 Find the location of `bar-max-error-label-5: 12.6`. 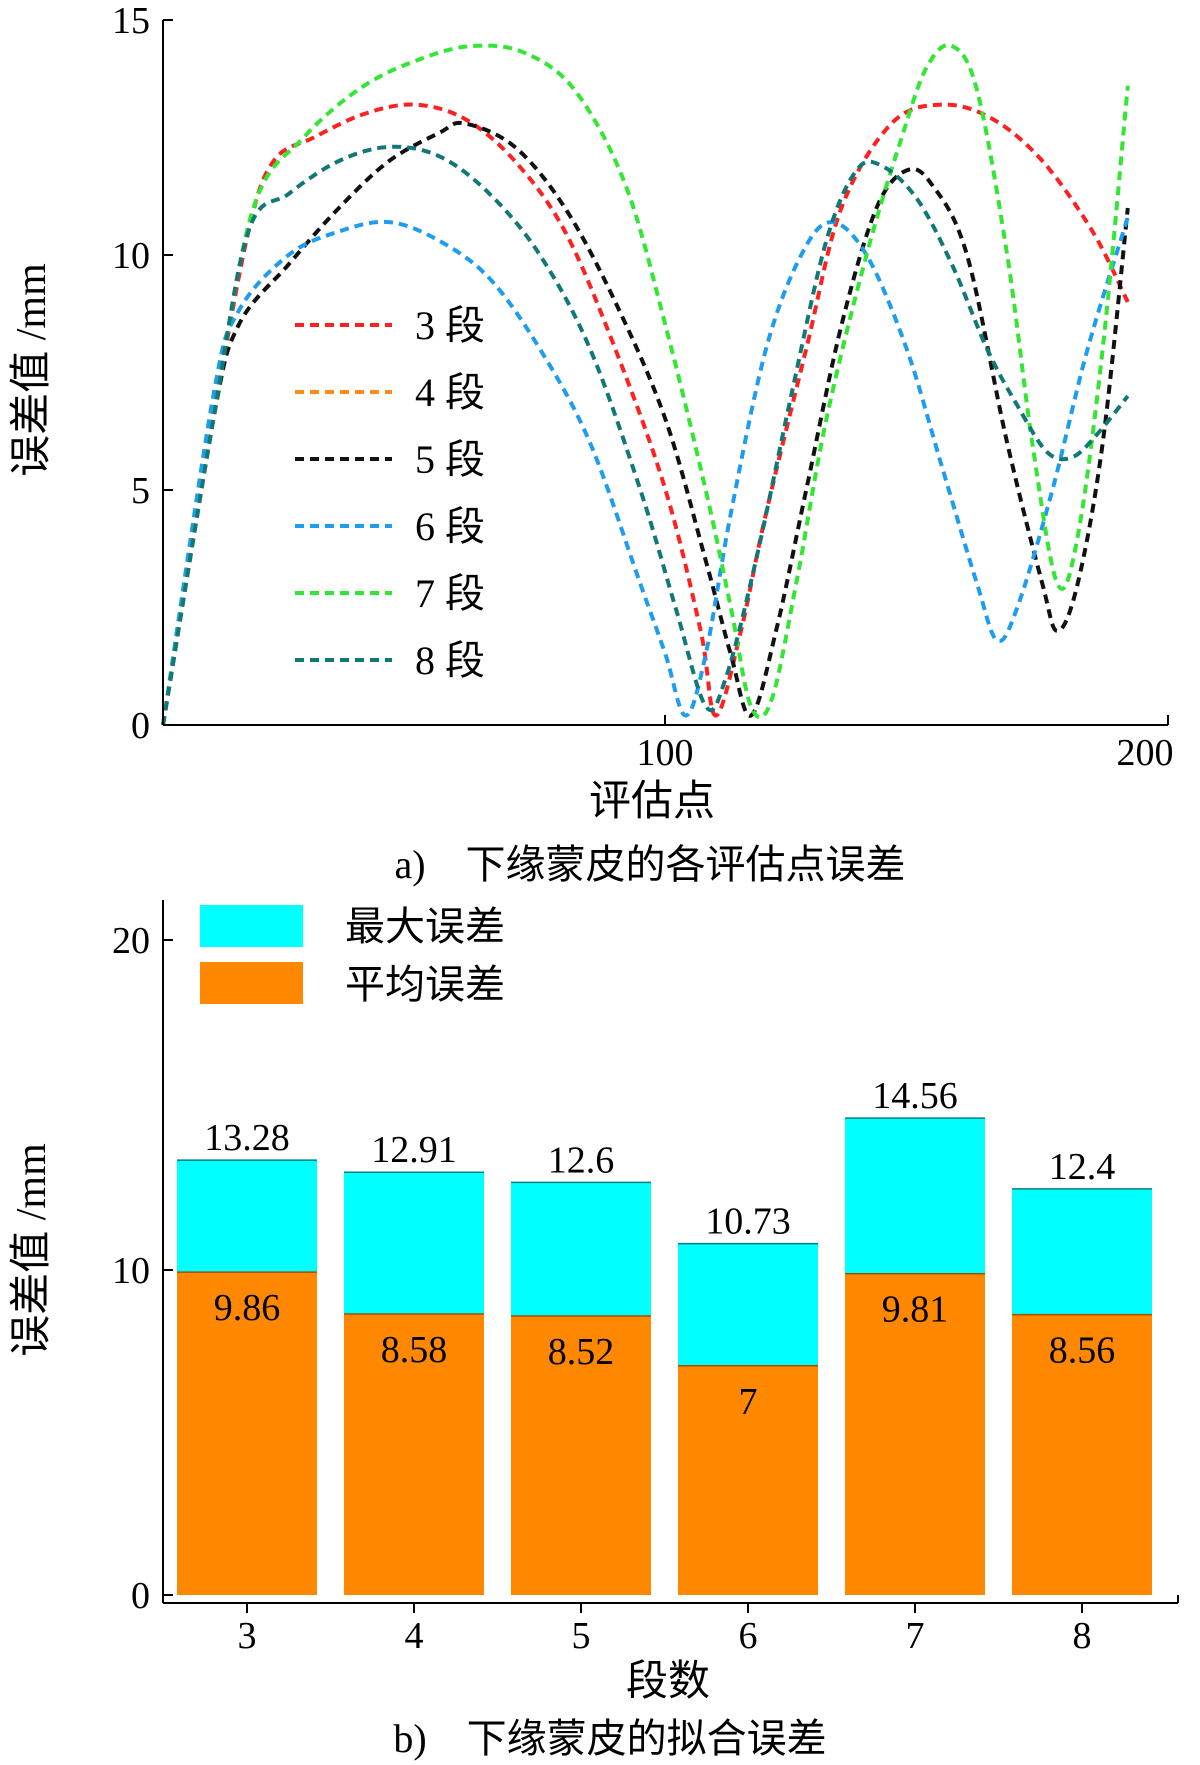

bar-max-error-label-5: 12.6 is located at coordinates (581, 1160).